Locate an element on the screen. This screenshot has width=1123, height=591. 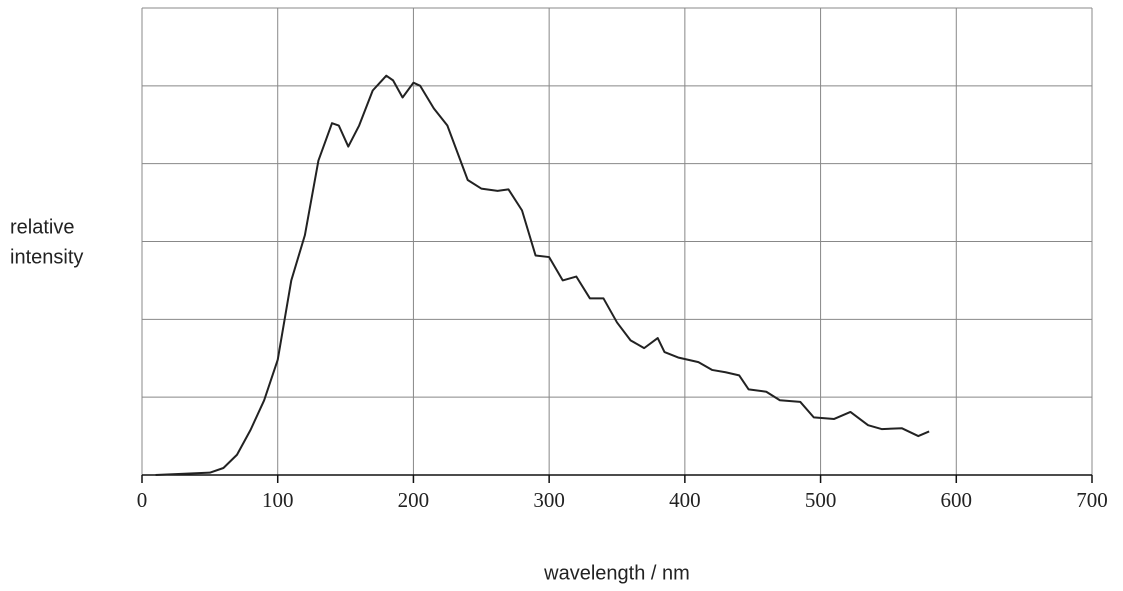
y-axis-label: relative is located at coordinates (42, 227).